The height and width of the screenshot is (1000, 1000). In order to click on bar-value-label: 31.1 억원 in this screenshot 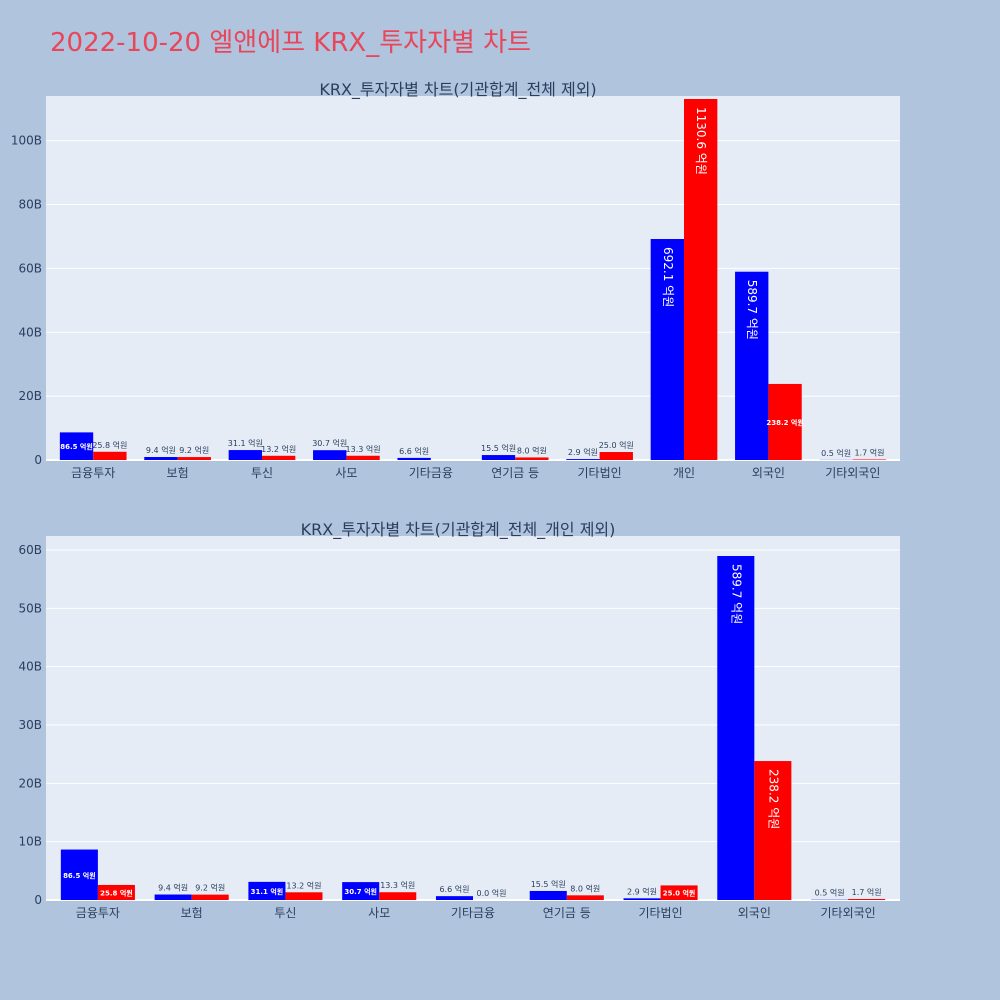, I will do `click(245, 443)`.